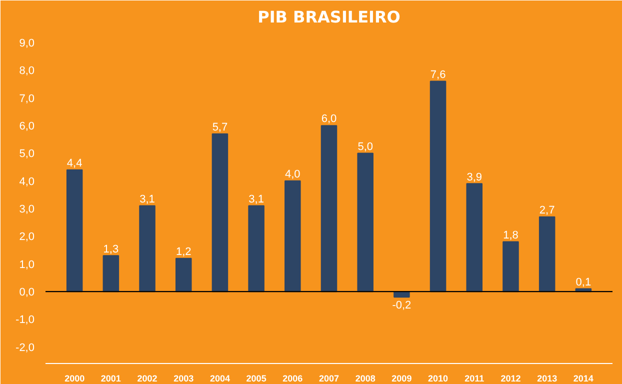  I want to click on y-tick-label: 9,0, so click(27, 44).